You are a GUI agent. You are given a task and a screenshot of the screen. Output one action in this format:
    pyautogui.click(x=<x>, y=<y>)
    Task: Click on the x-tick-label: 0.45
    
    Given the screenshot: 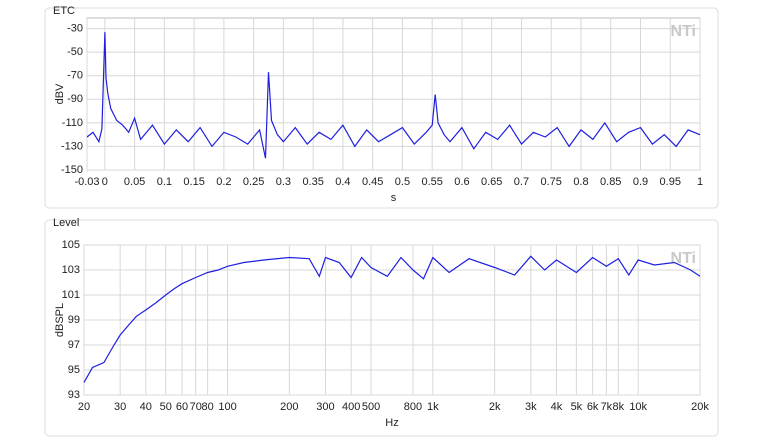 What is the action you would take?
    pyautogui.click(x=372, y=182)
    